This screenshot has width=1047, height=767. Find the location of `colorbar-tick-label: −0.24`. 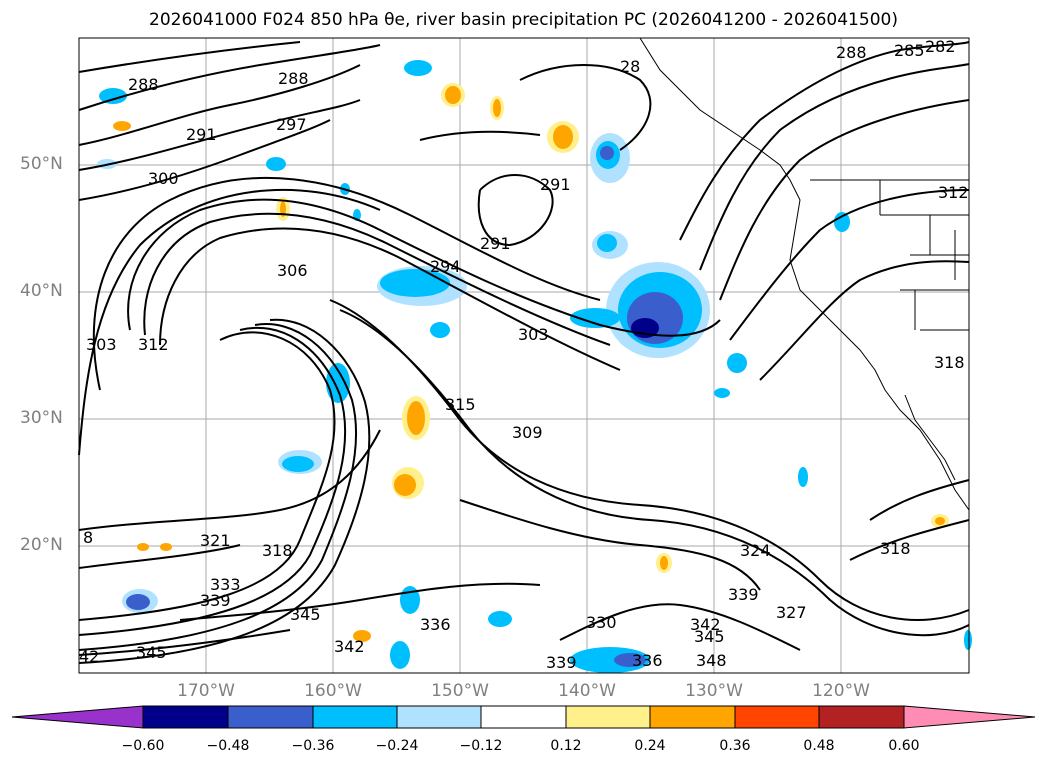

colorbar-tick-label: −0.24 is located at coordinates (397, 746).